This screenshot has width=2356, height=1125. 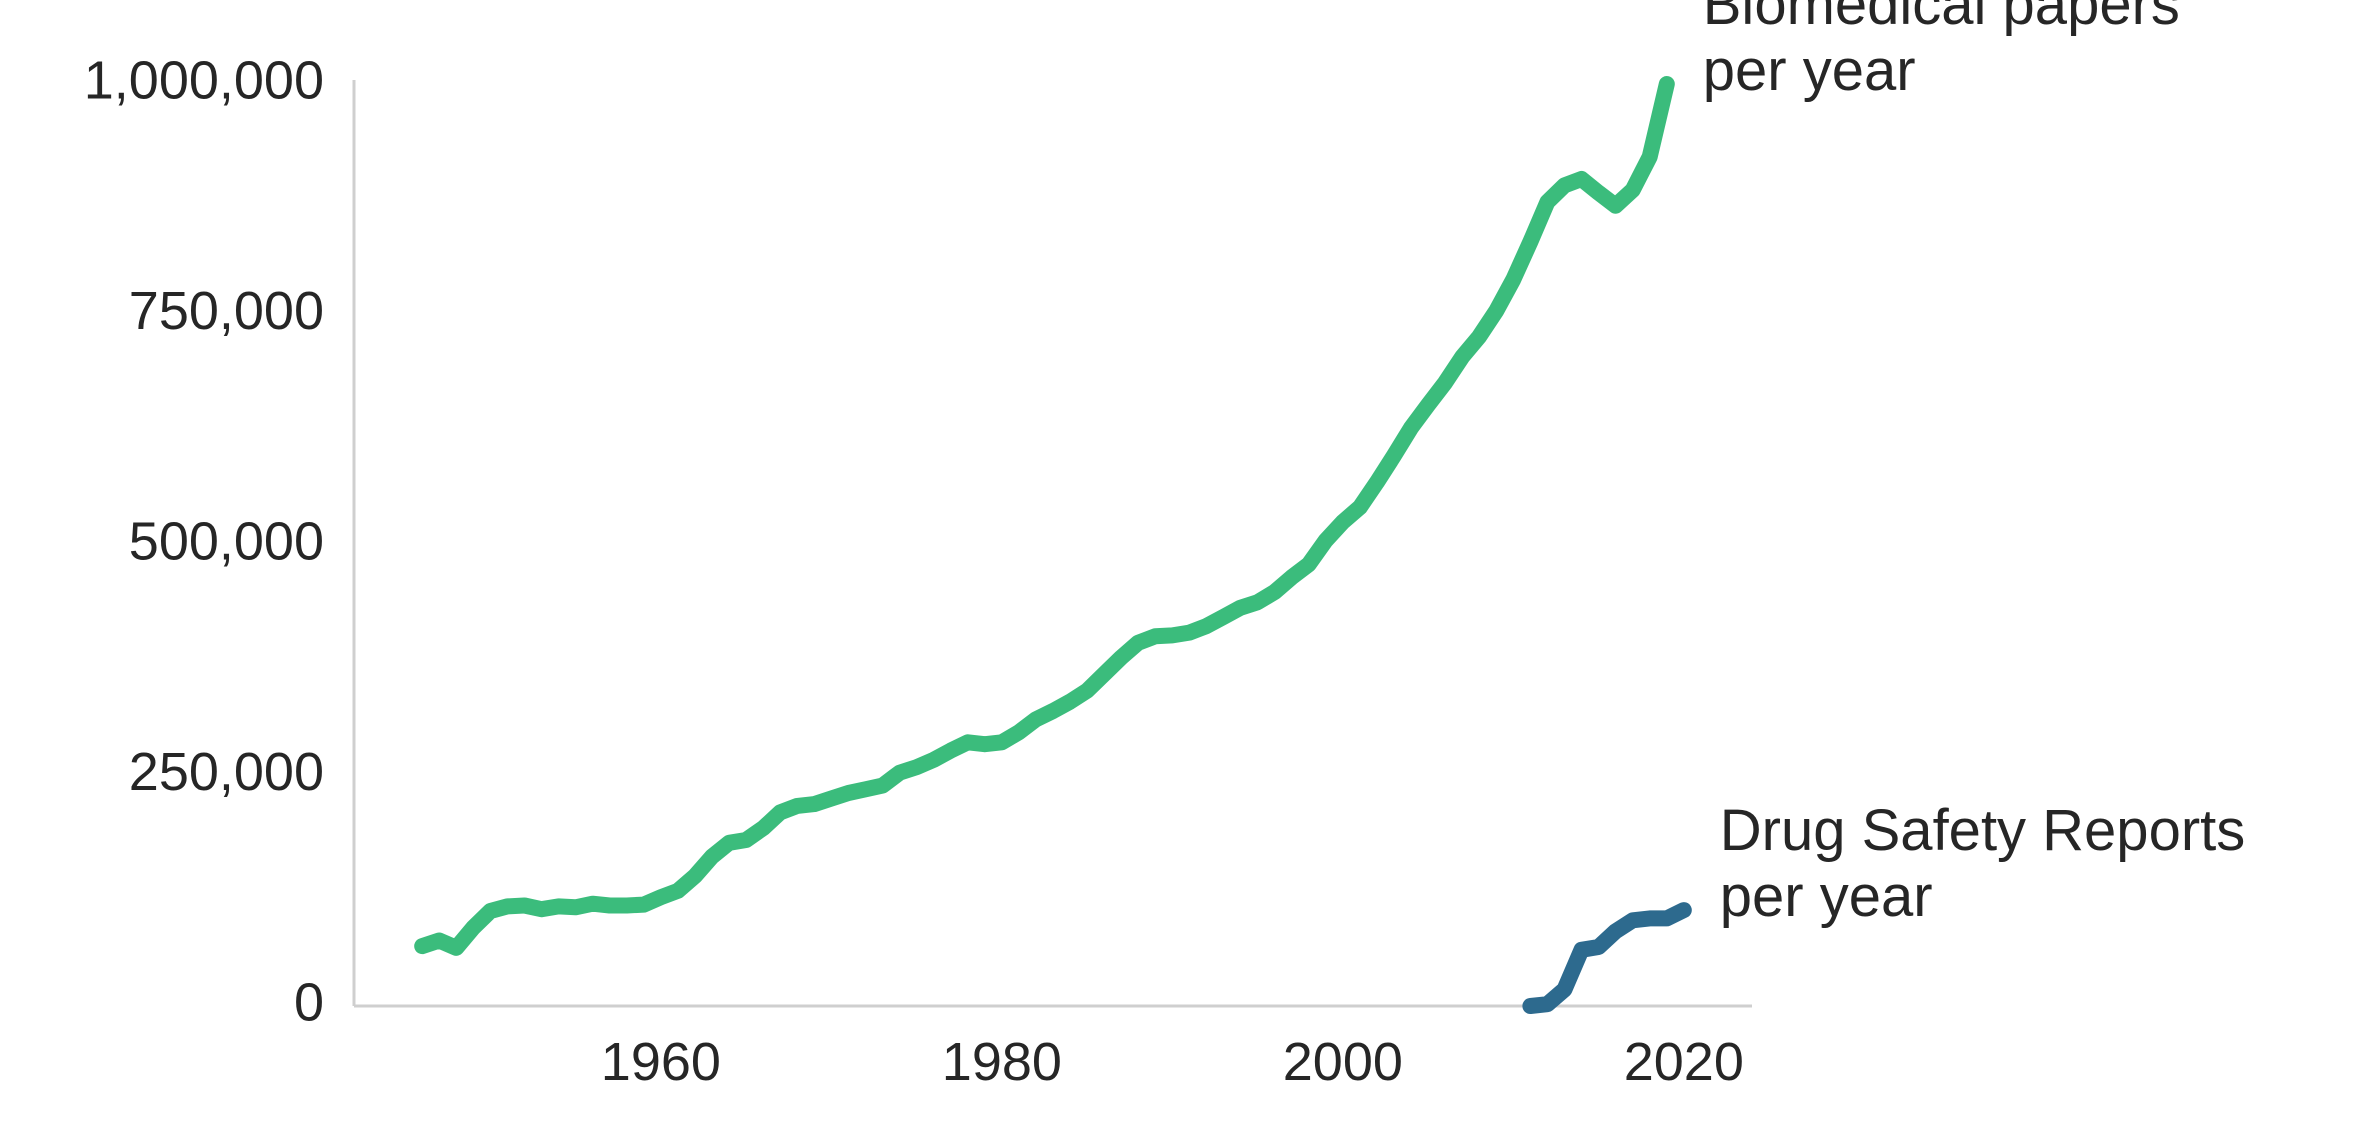 What do you see at coordinates (1982, 863) in the screenshot?
I see `series-label-drug-safety-reports-per-year: Drug Safety Reports per year` at bounding box center [1982, 863].